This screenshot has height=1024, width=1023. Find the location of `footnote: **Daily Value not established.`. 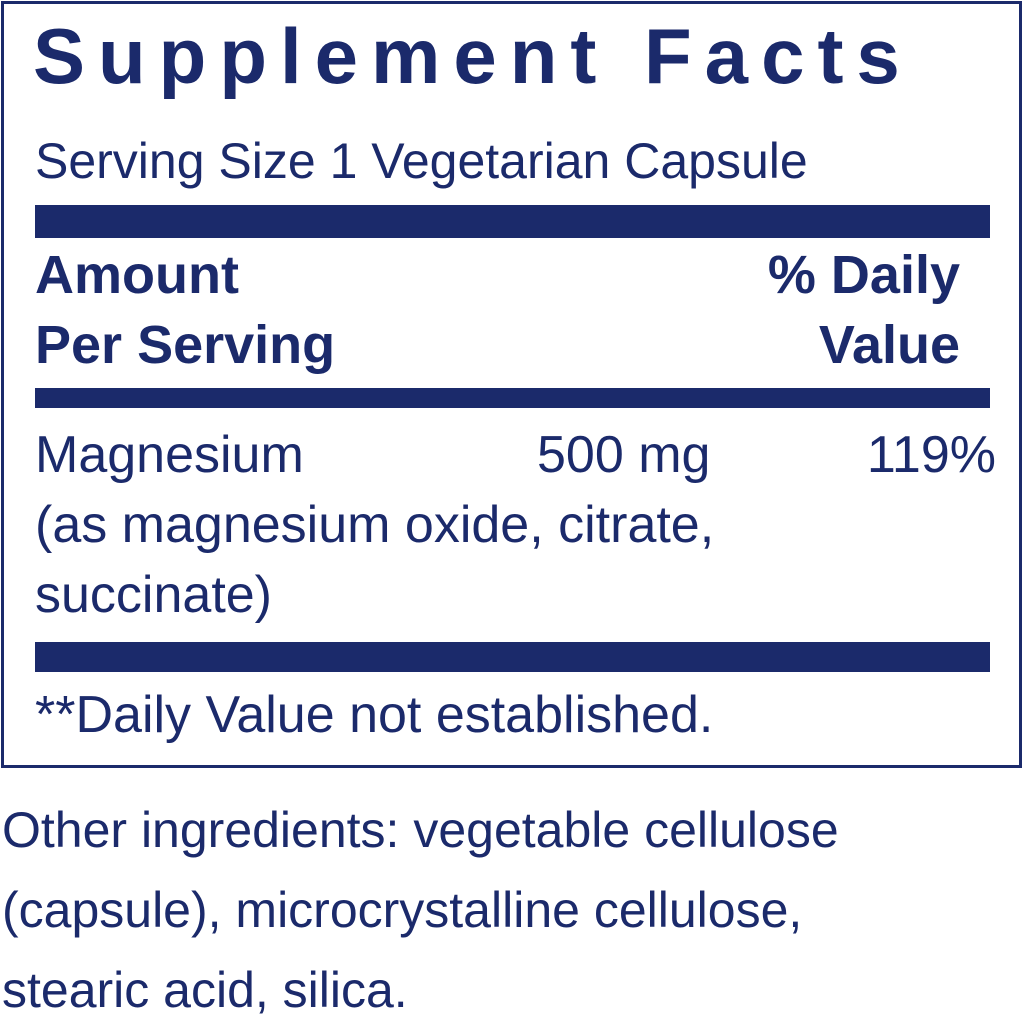

footnote: **Daily Value not established. is located at coordinates (374, 715).